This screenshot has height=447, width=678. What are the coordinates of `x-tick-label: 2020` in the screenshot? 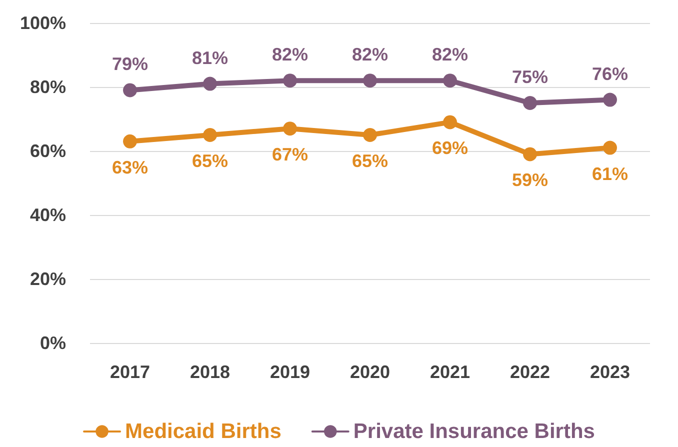 It's located at (370, 372).